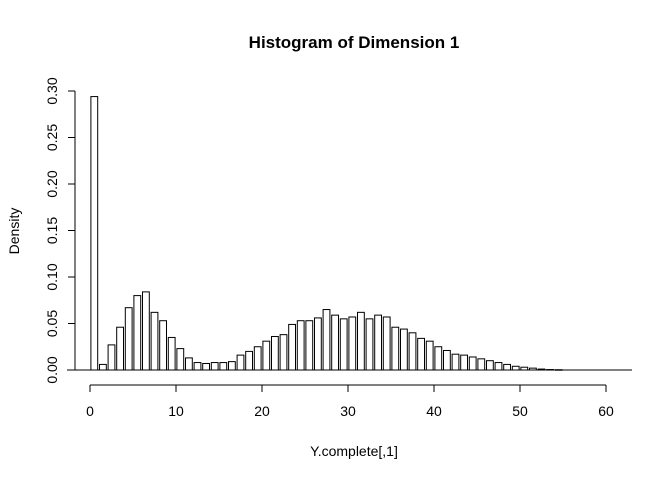 The width and height of the screenshot is (672, 480). I want to click on y-tick-label: 0.25, so click(52, 137).